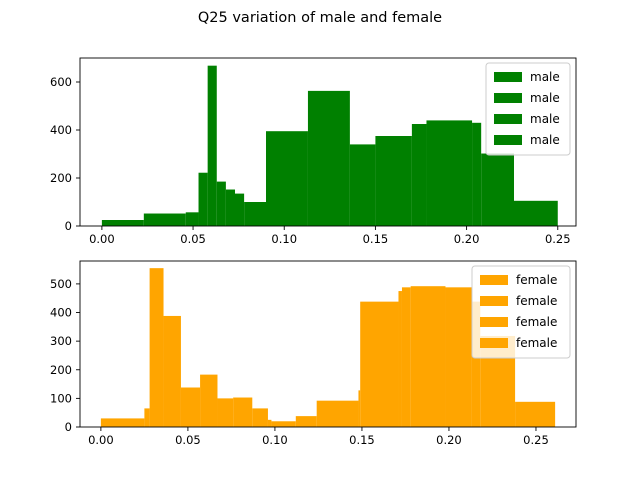  Describe the element at coordinates (101, 440) in the screenshot. I see `female-x-tick-label-0: 0.00` at that location.